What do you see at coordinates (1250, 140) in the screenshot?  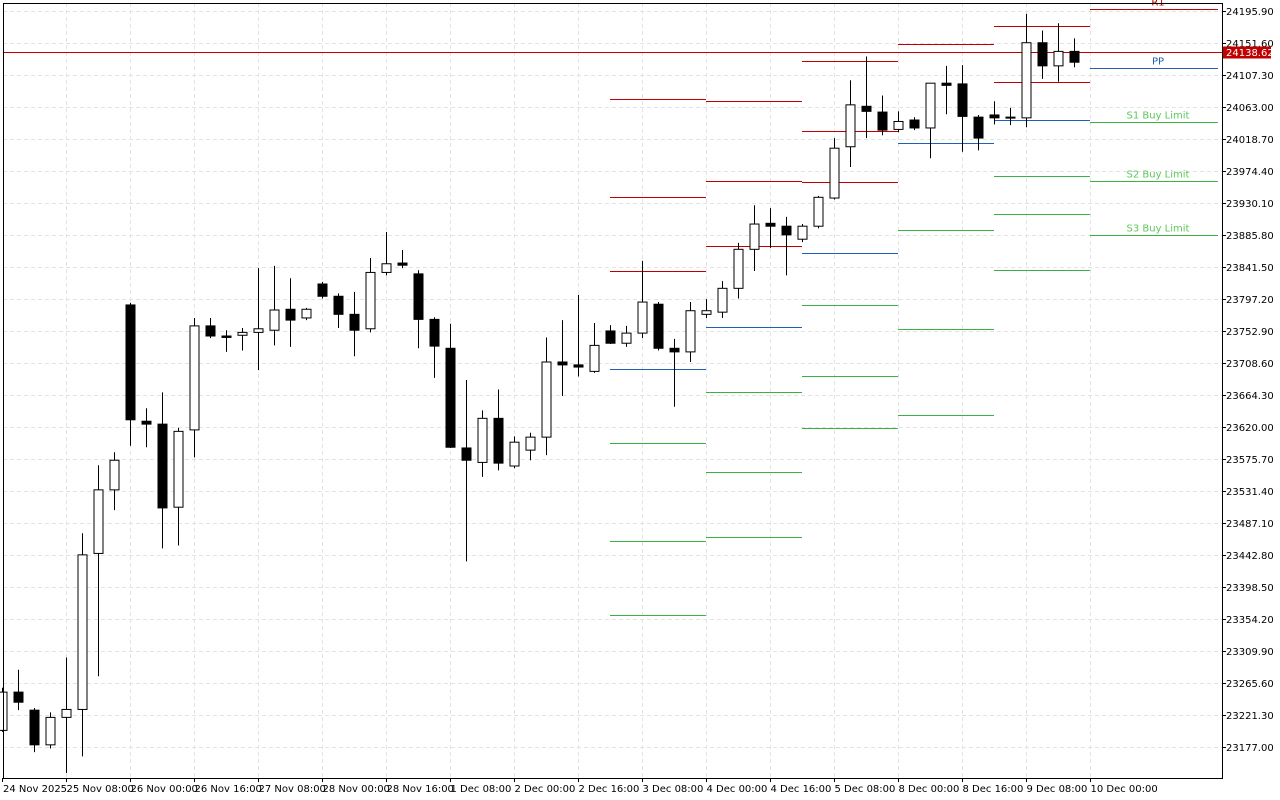 I see `y-tick-label: 24018.70` at bounding box center [1250, 140].